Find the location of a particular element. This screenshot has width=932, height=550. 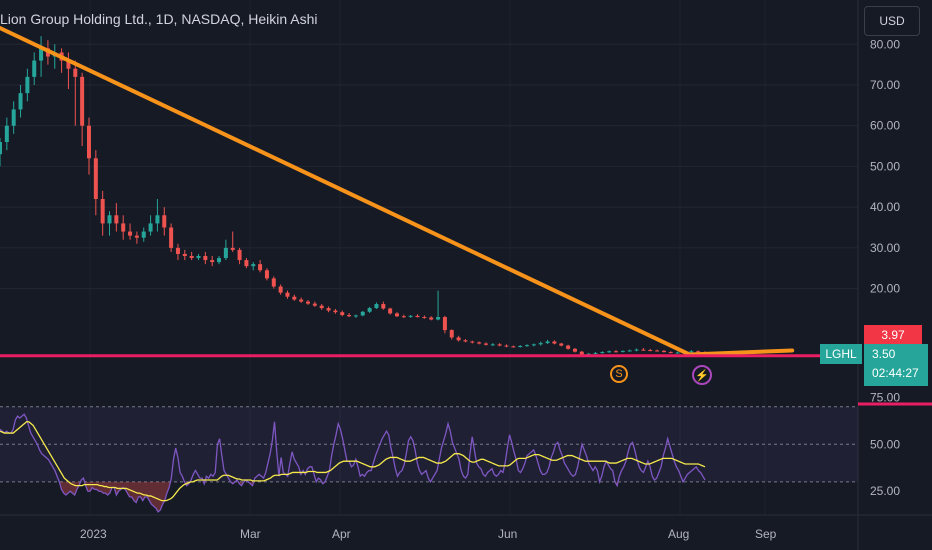

time-tick-label: Aug is located at coordinates (678, 534).